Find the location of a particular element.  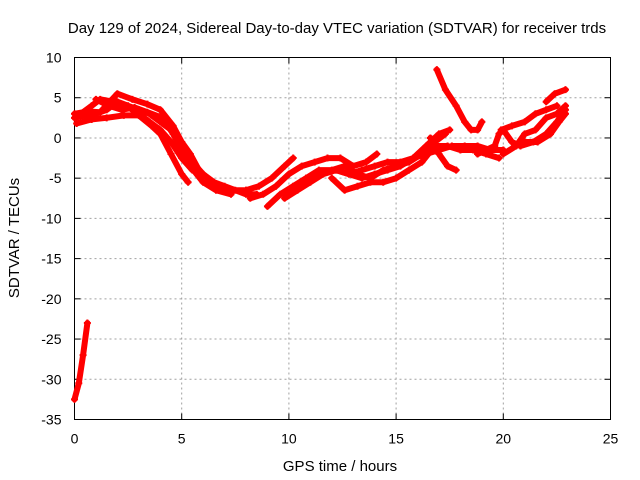

x-tick-label: 5 is located at coordinates (182, 439).